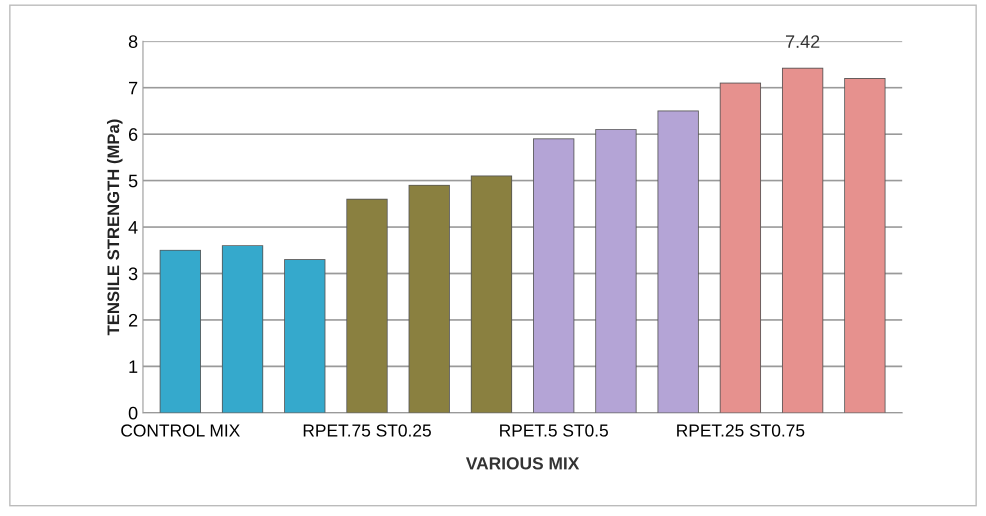 This screenshot has width=986, height=516. What do you see at coordinates (133, 134) in the screenshot?
I see `y-tick-label: 6` at bounding box center [133, 134].